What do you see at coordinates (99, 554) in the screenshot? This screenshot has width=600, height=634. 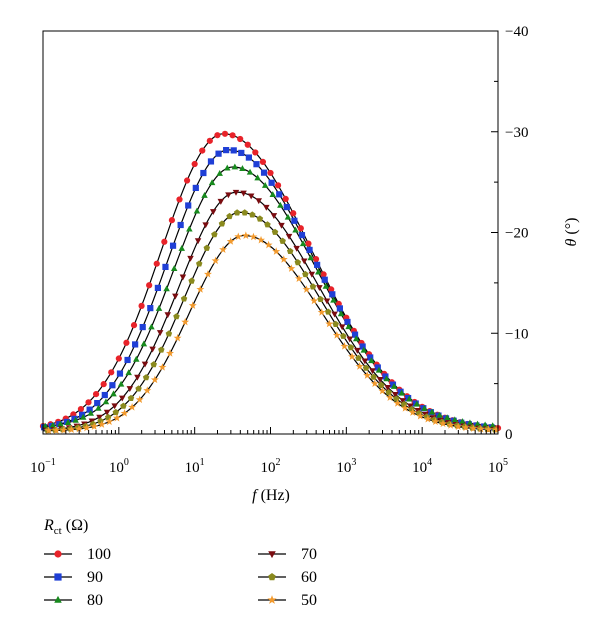 I see `legend-label: 100` at bounding box center [99, 554].